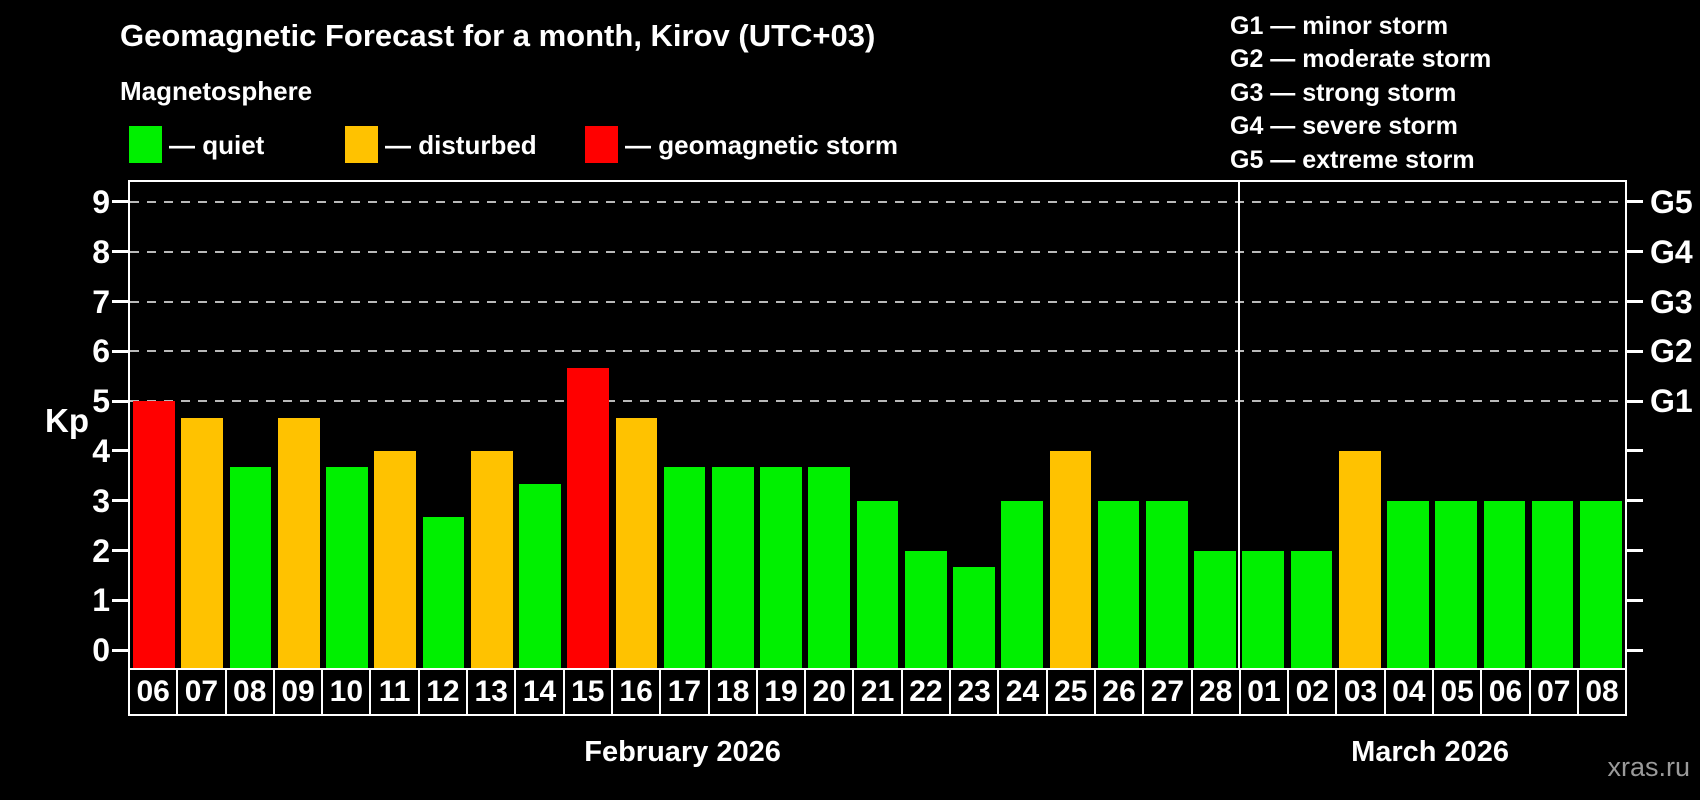 This screenshot has width=1700, height=800. What do you see at coordinates (1361, 59) in the screenshot?
I see `g2-legend-line: G2 — moderate storm` at bounding box center [1361, 59].